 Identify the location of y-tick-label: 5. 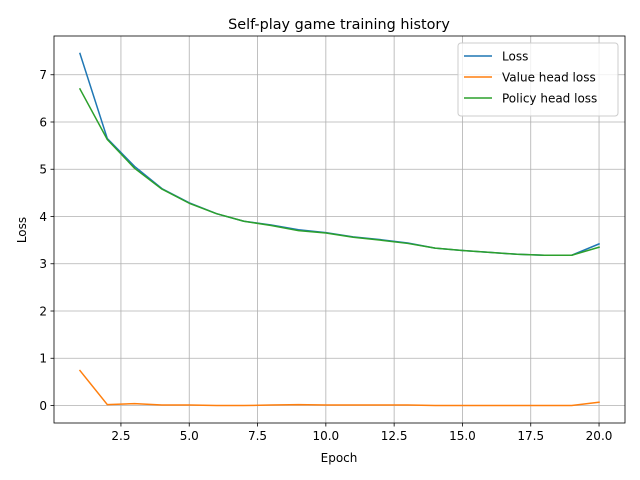
(43, 170).